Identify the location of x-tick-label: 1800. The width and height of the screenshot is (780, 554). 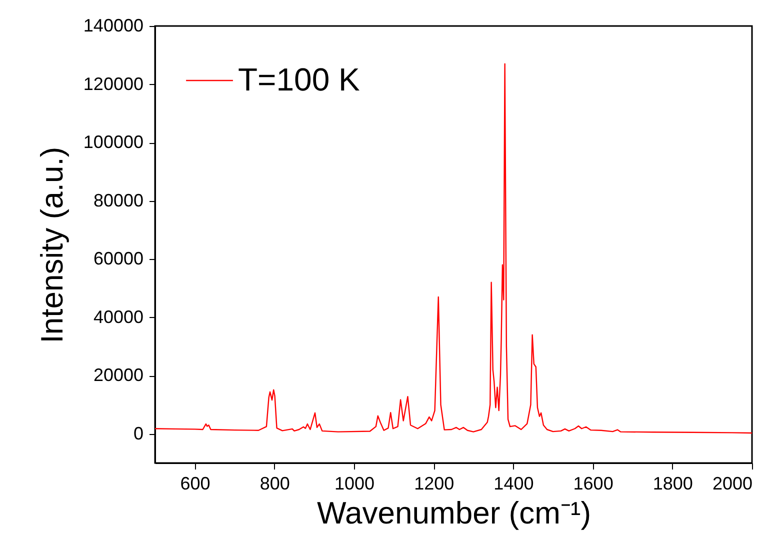
(672, 484).